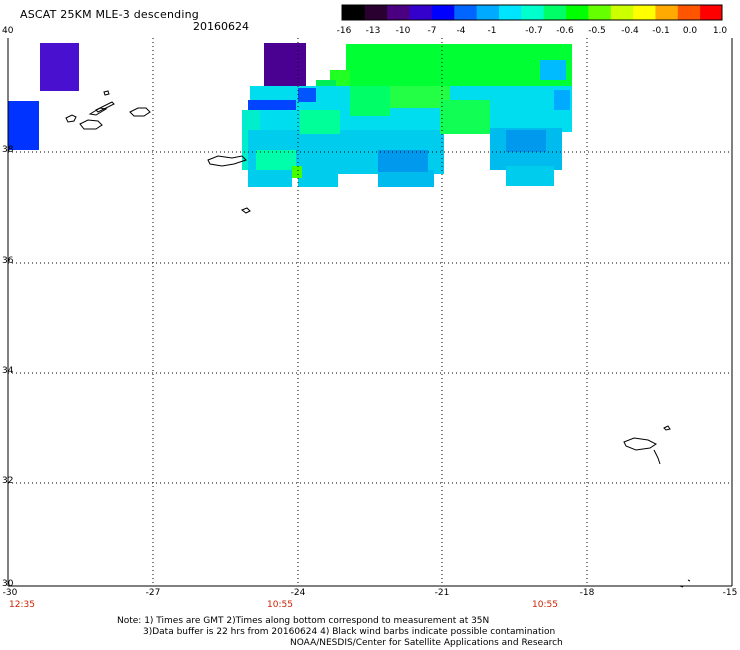 The width and height of the screenshot is (740, 650). I want to click on lat-label: 32, so click(8, 481).